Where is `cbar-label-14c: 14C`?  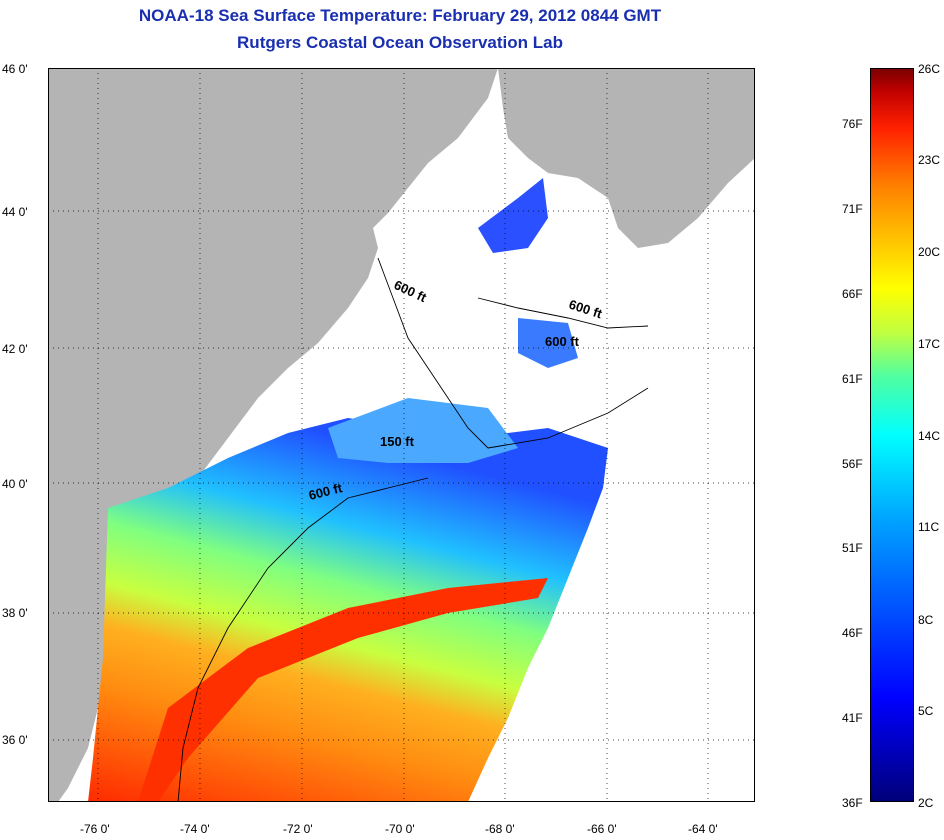 cbar-label-14c: 14C is located at coordinates (929, 436).